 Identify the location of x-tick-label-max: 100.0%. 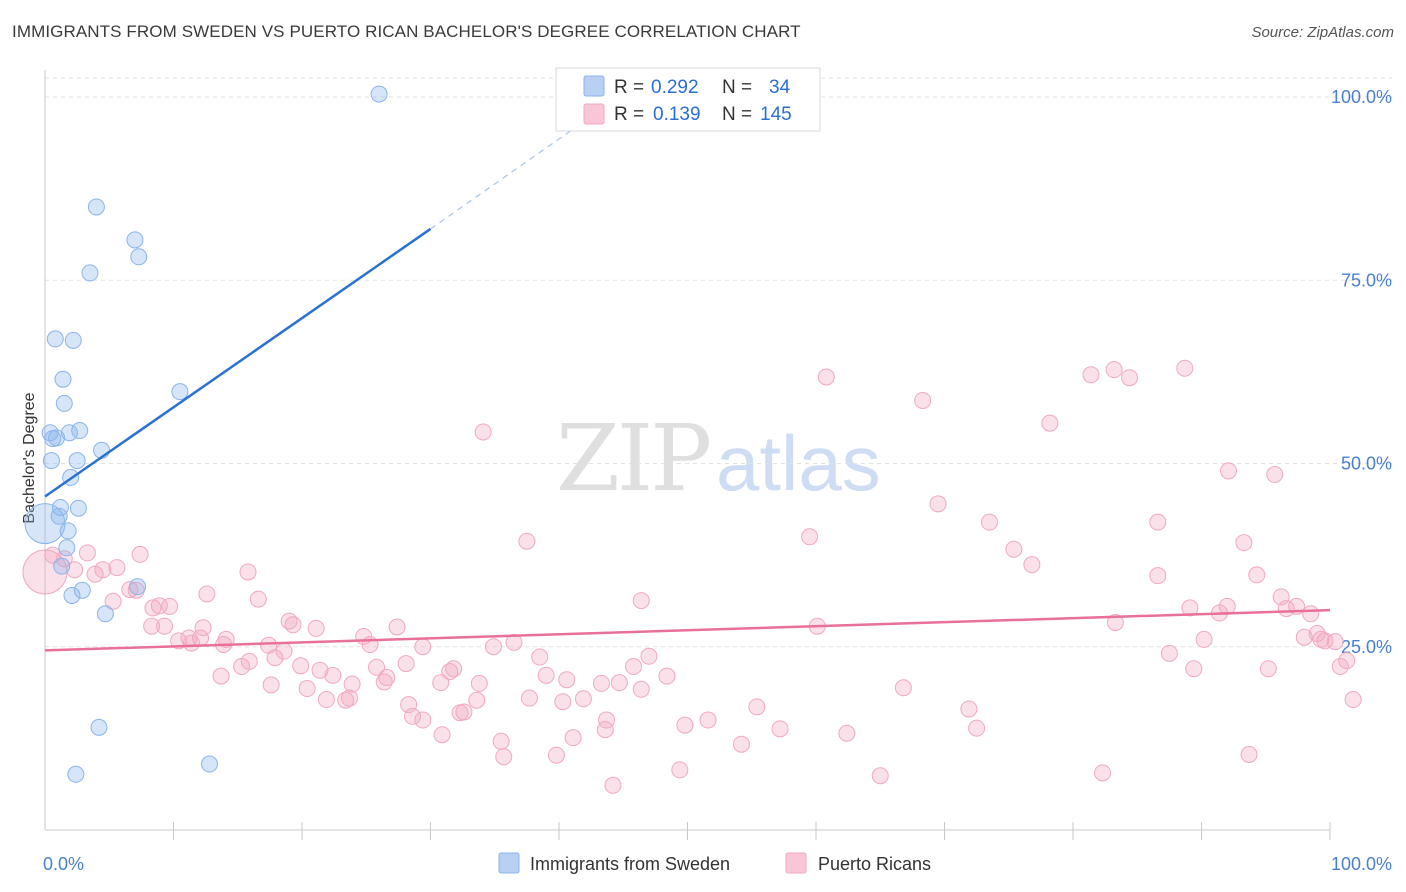
(1361, 864).